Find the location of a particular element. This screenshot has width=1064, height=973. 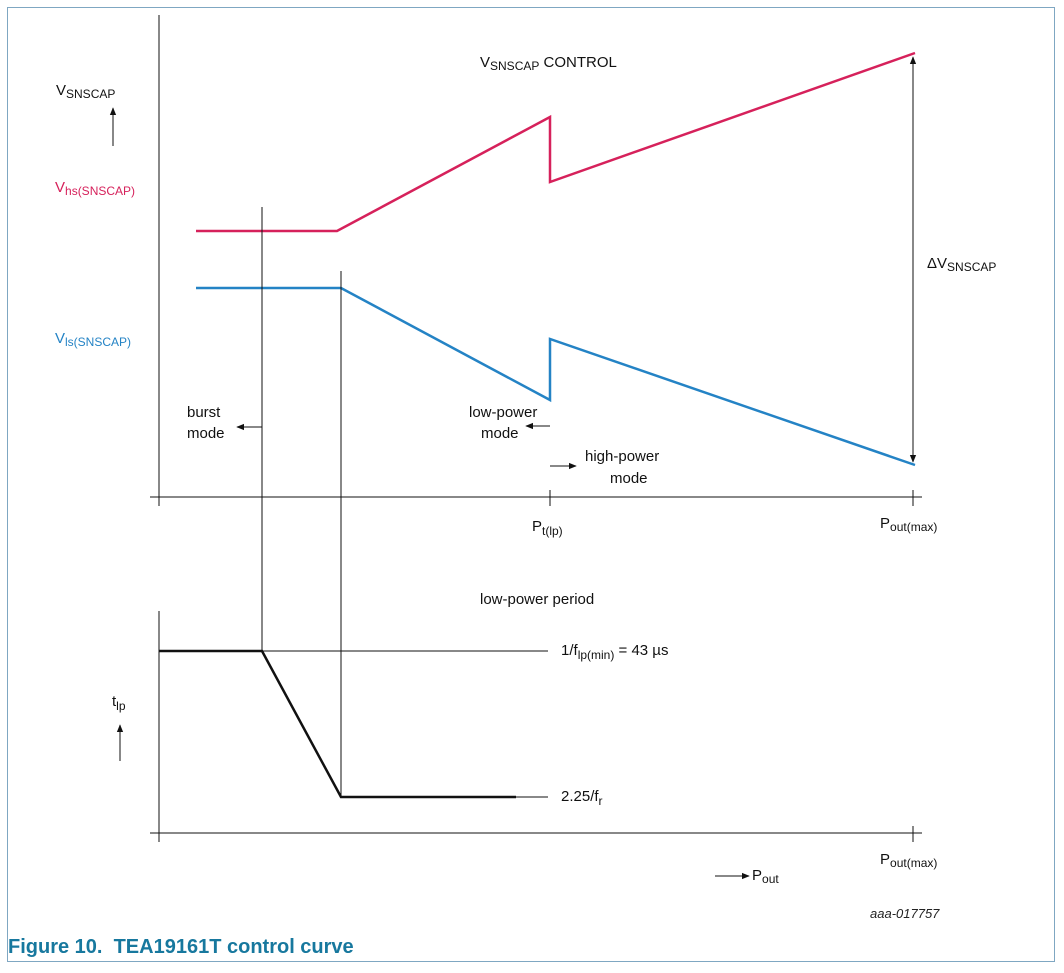

burst-mode-label-line1: burst is located at coordinates (204, 412).